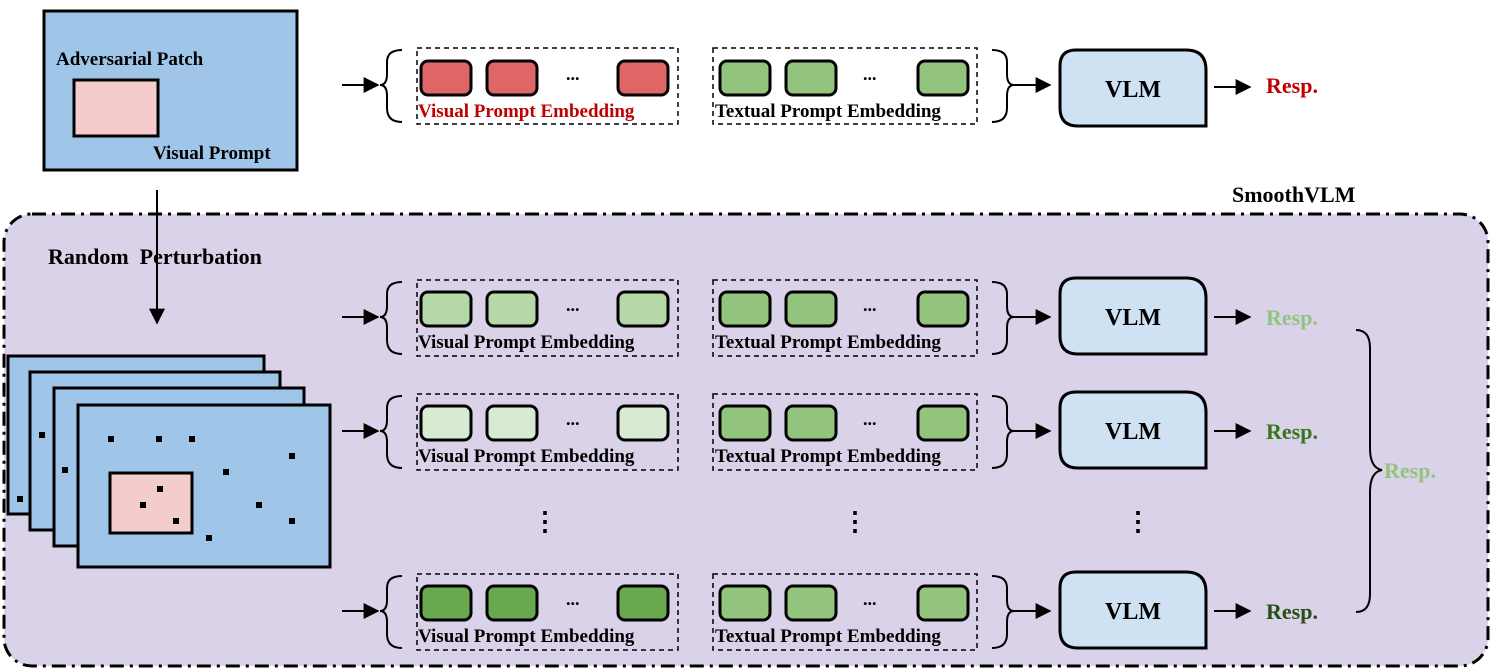 The width and height of the screenshot is (1495, 672). What do you see at coordinates (212, 153) in the screenshot?
I see `visual-prompt-label: Visual Prompt` at bounding box center [212, 153].